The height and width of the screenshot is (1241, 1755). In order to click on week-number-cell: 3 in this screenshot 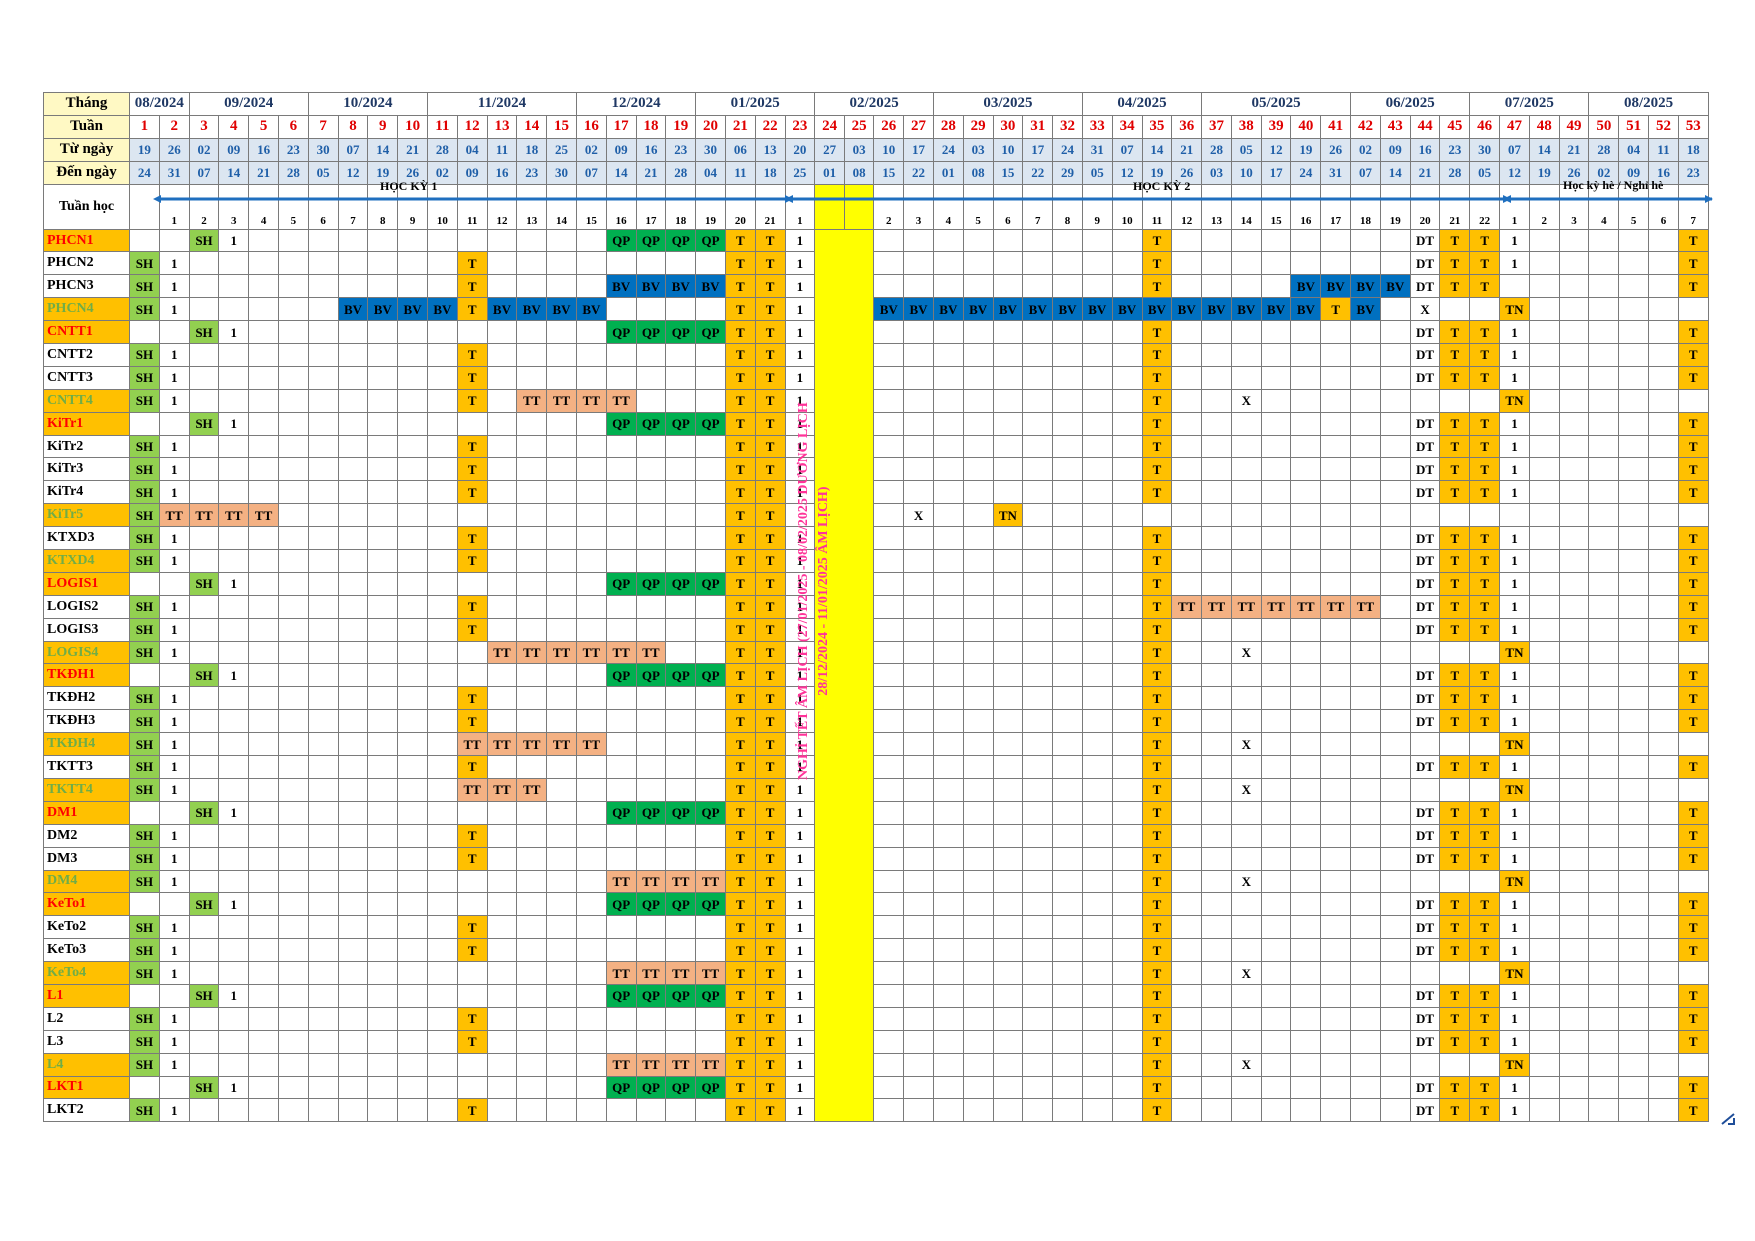, I will do `click(204, 126)`.